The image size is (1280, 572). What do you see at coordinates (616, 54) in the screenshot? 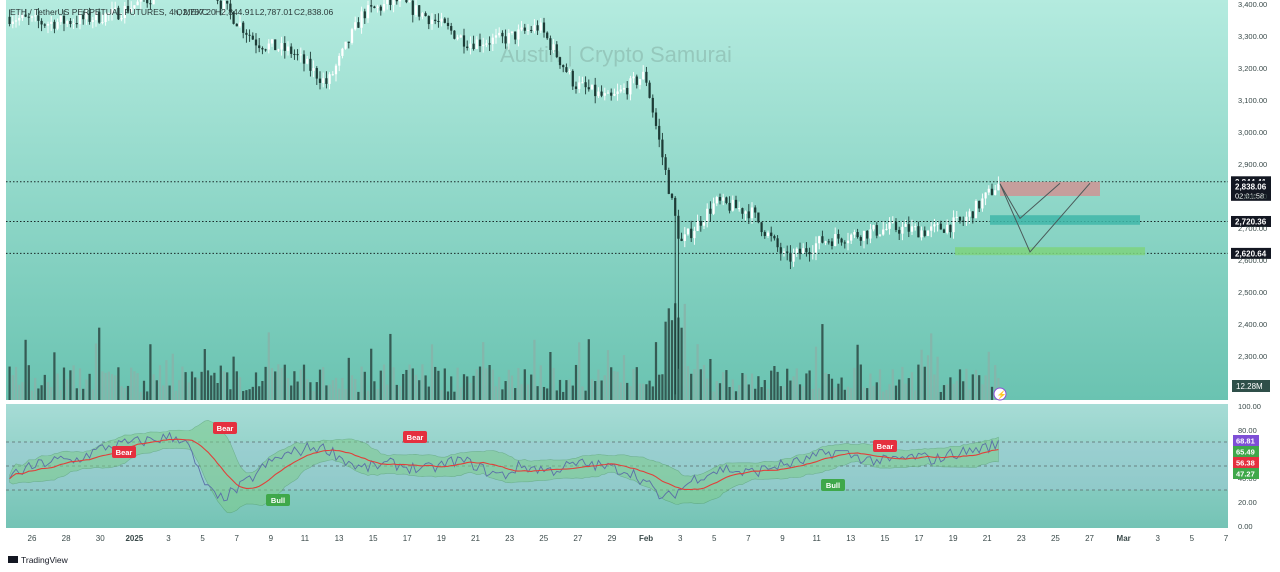
I see `watermark: Austin | Crypto Samurai` at bounding box center [616, 54].